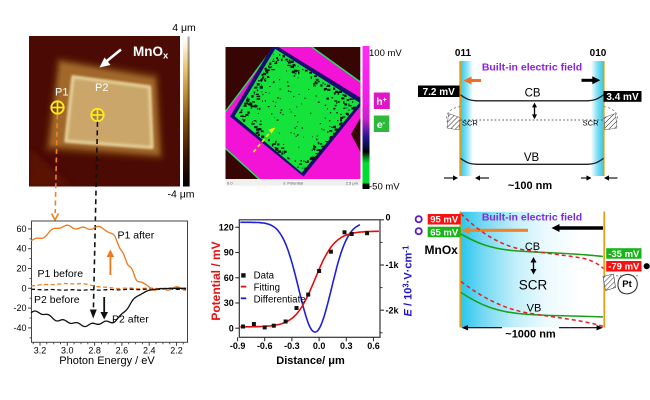  I want to click on svg-text: Distance/ μm, so click(310, 361).